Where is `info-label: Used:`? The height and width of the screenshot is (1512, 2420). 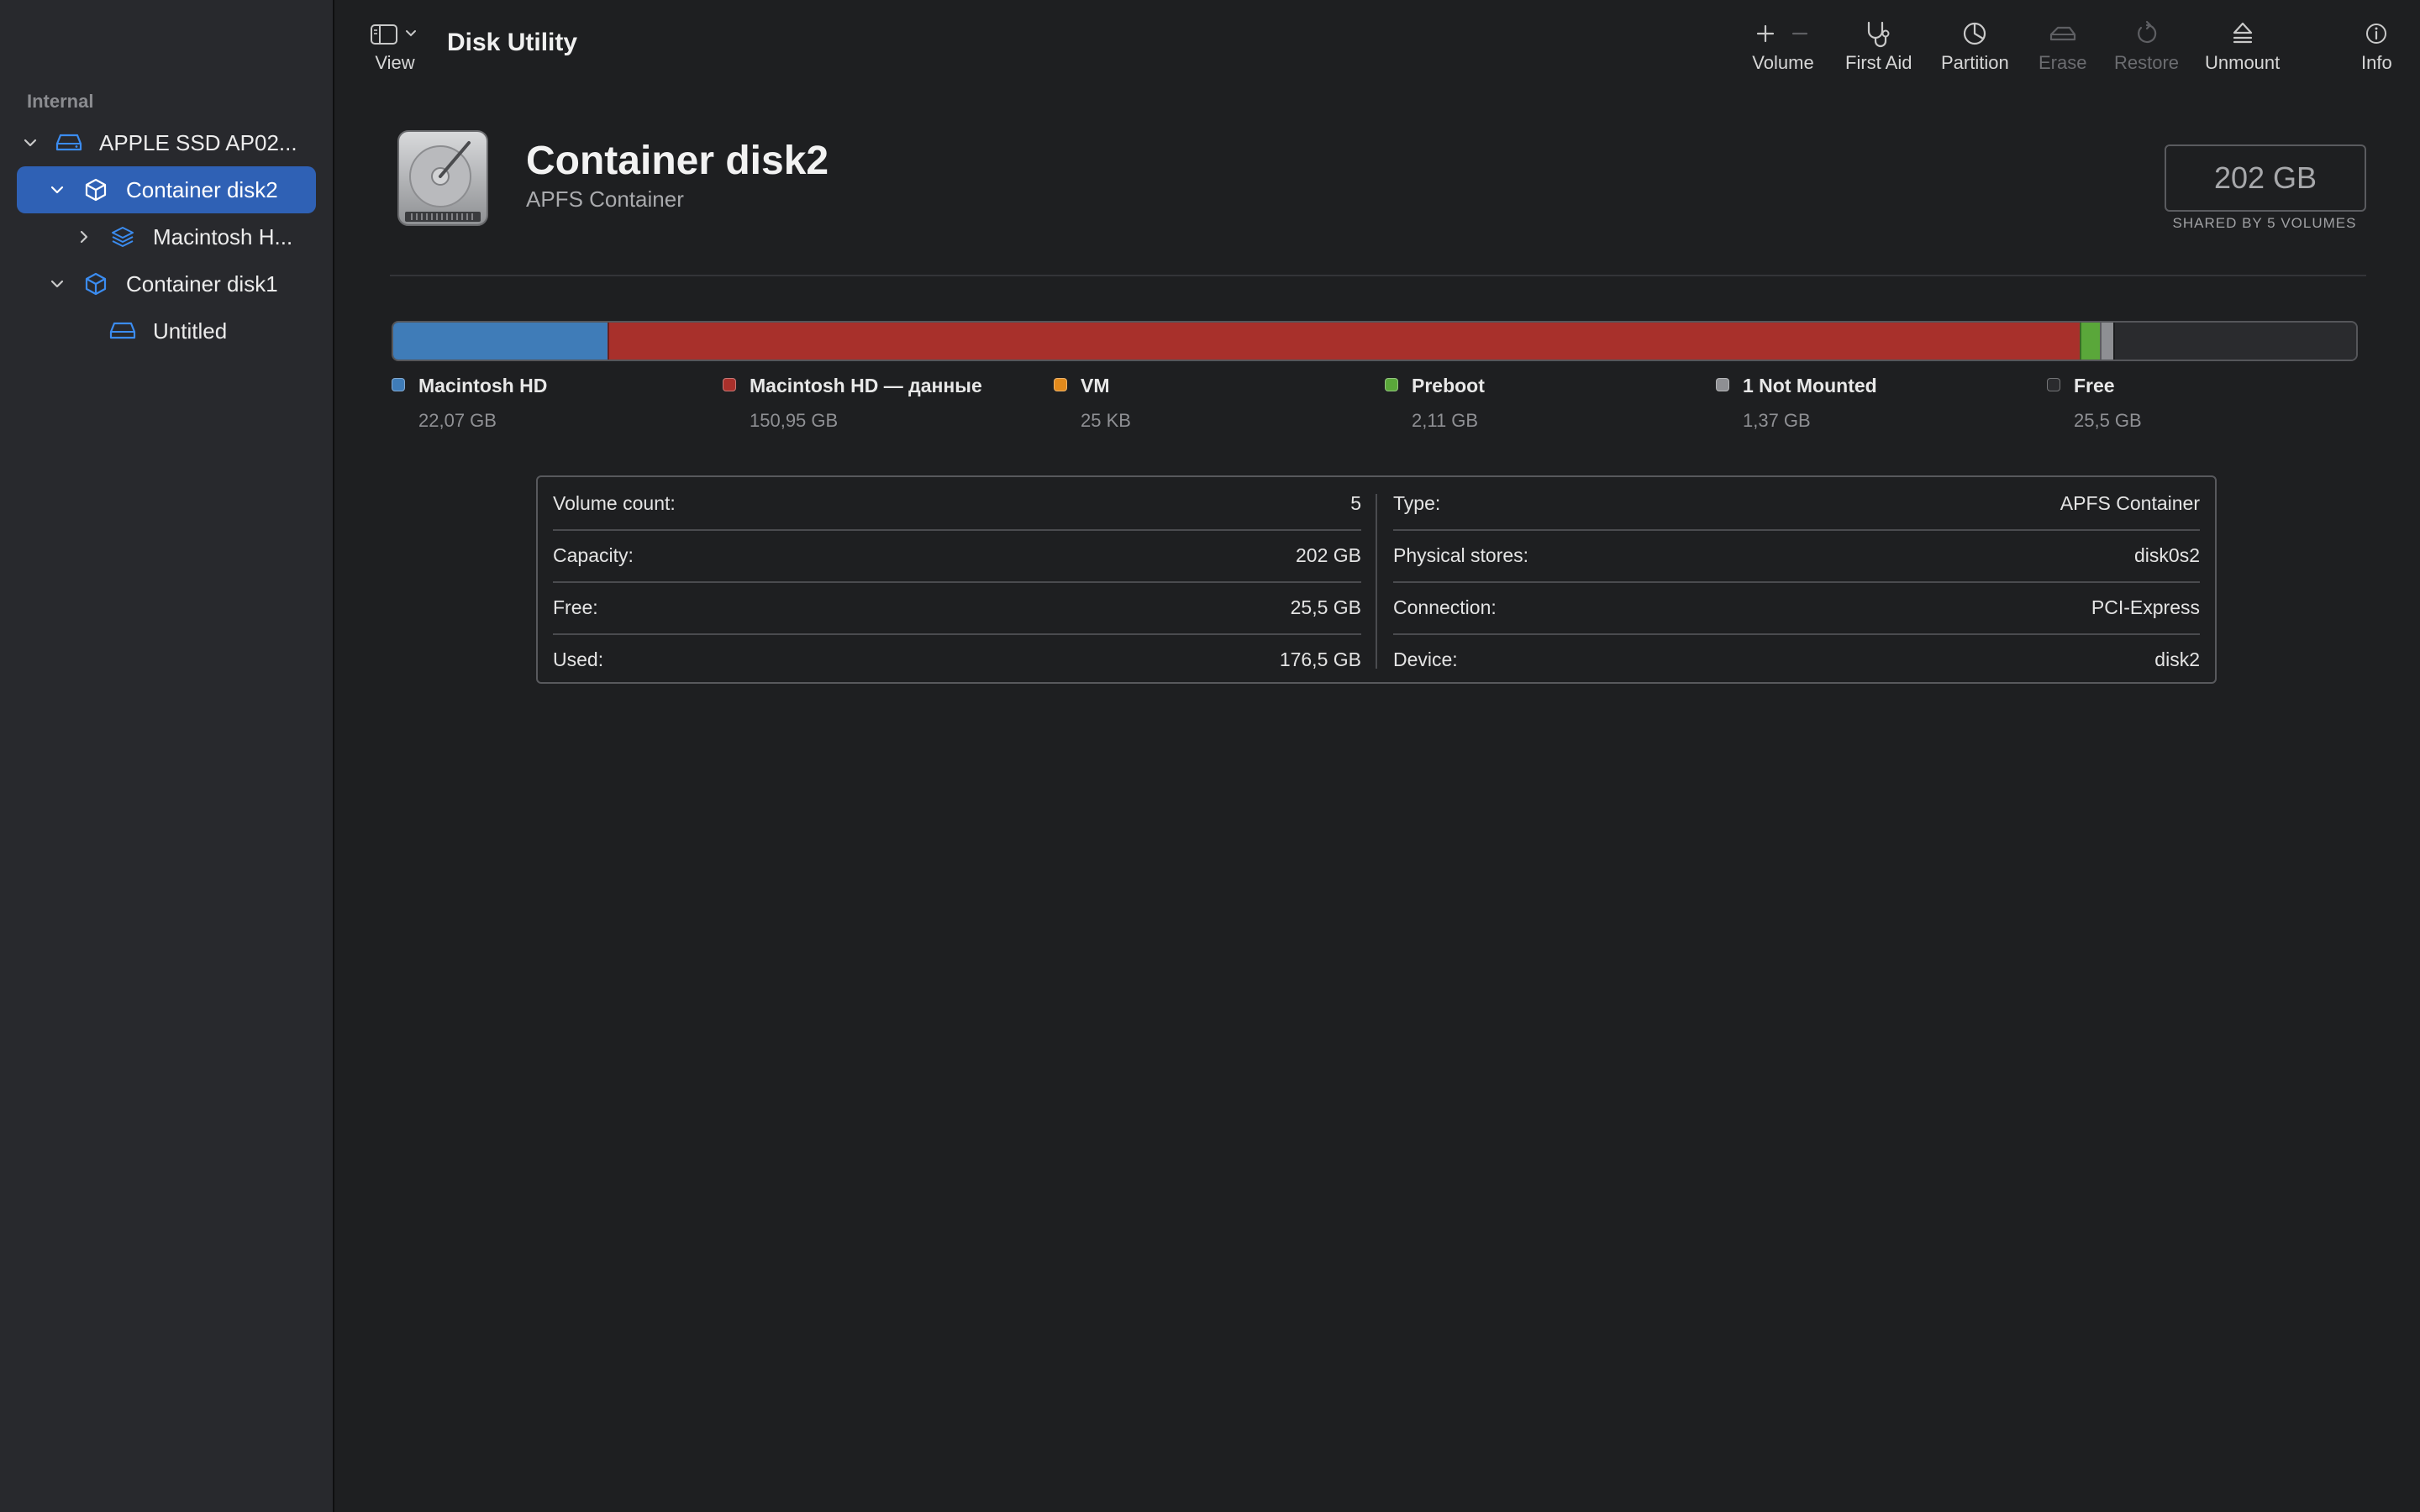
info-label: Used: is located at coordinates (578, 659).